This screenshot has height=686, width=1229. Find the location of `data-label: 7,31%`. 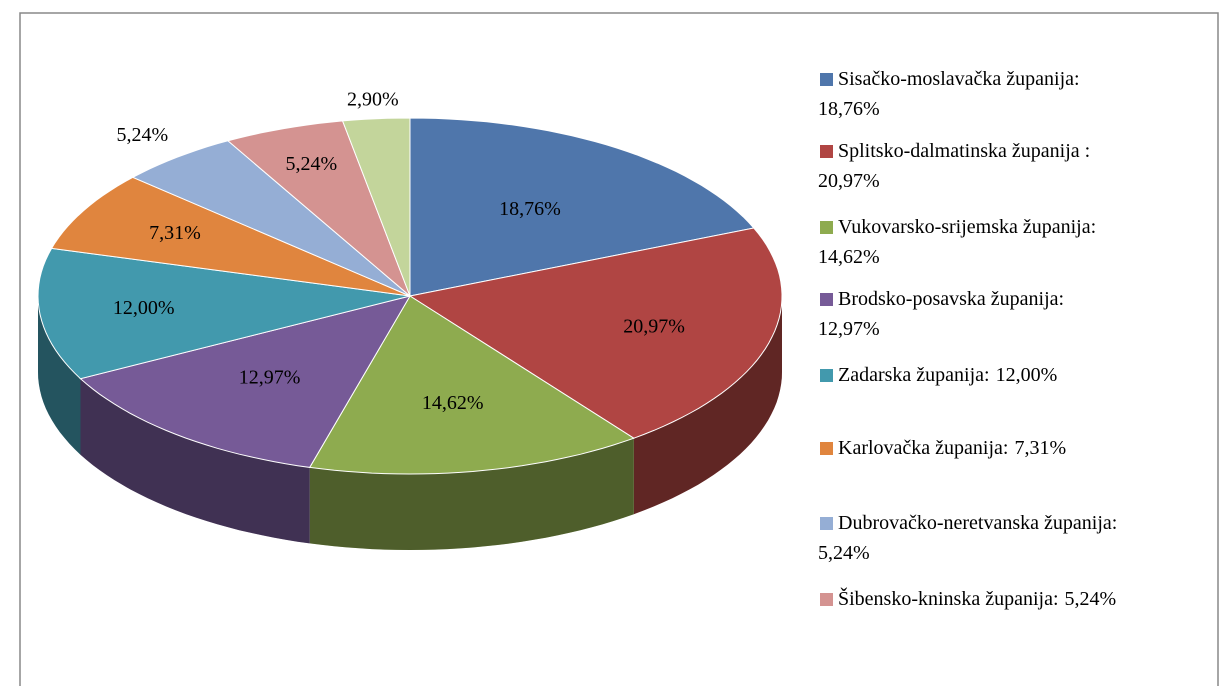

data-label: 7,31% is located at coordinates (175, 233).